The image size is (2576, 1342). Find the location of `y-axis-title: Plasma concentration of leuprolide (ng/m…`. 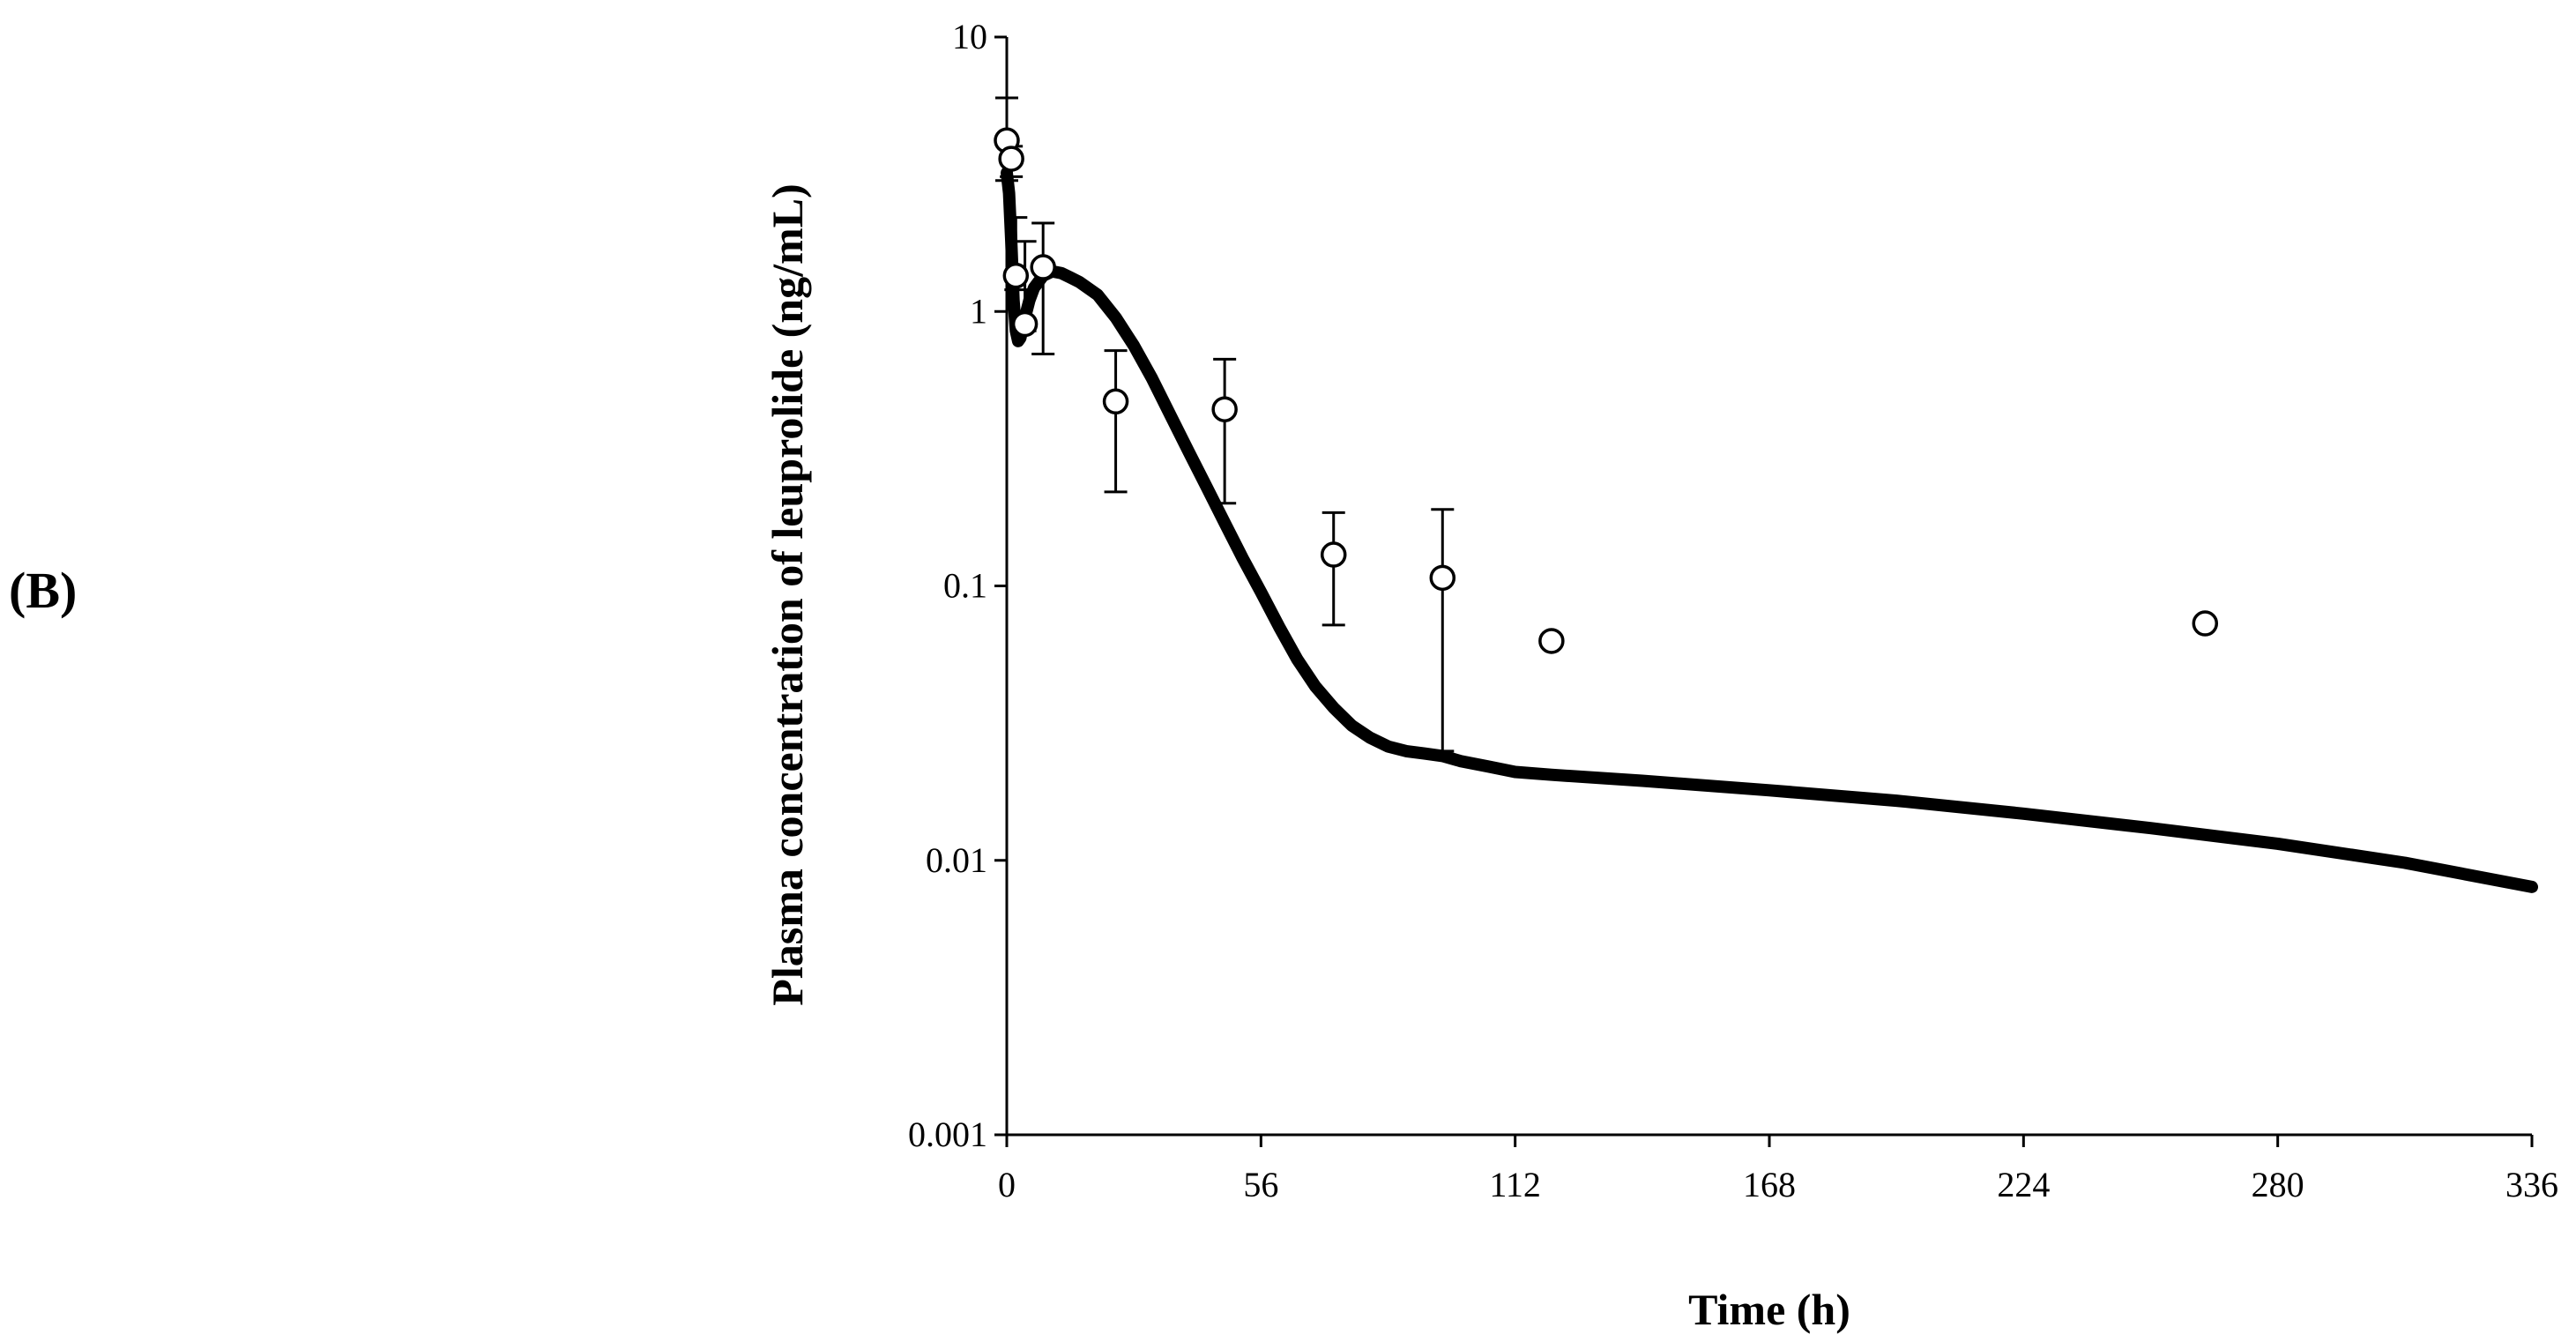

y-axis-title: Plasma concentration of leuprolide (ng/m… is located at coordinates (788, 594).